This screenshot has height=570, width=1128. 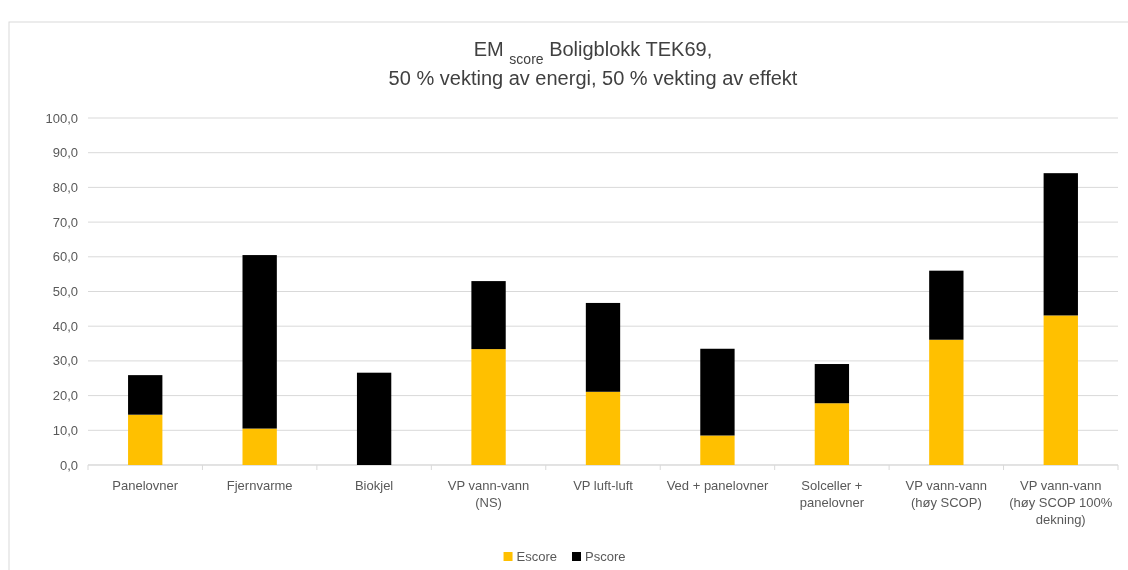 What do you see at coordinates (65, 222) in the screenshot?
I see `y-tick-label: 70,0` at bounding box center [65, 222].